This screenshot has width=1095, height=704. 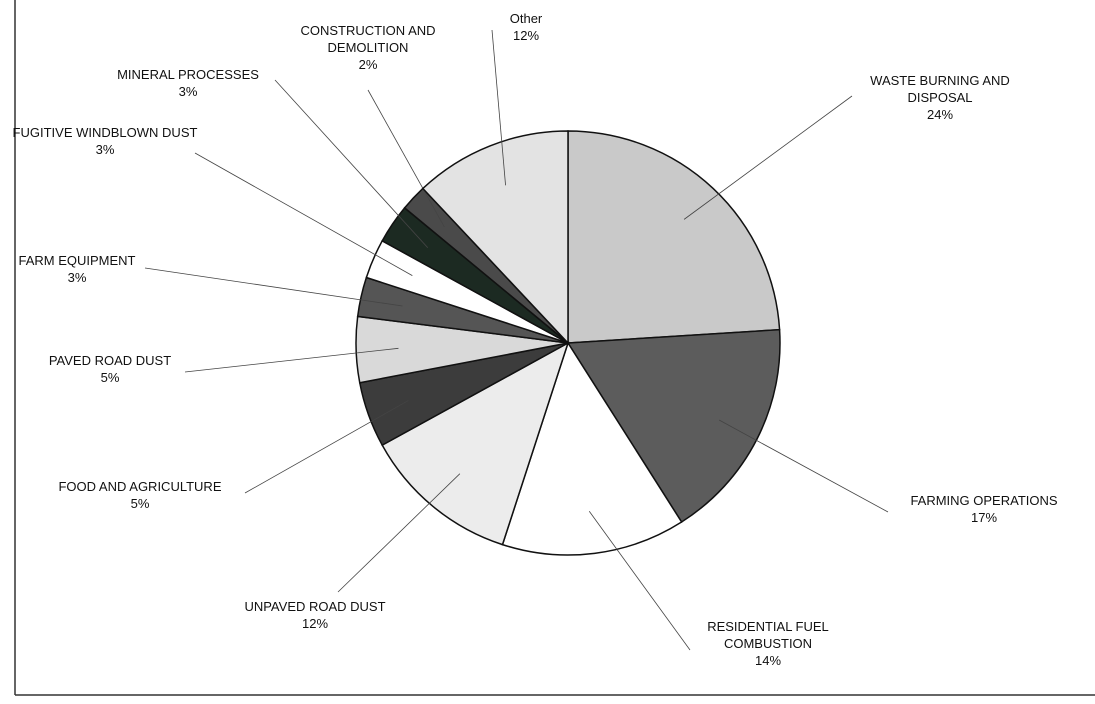 What do you see at coordinates (768, 660) in the screenshot?
I see `value-label: 14%` at bounding box center [768, 660].